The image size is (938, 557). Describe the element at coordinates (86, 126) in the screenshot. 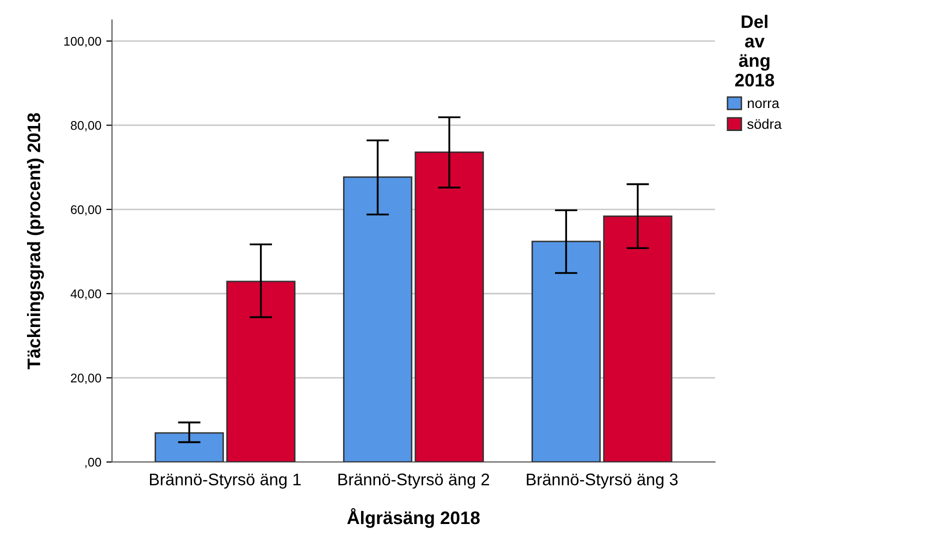

I see `y-tick-label: 80,00` at that location.